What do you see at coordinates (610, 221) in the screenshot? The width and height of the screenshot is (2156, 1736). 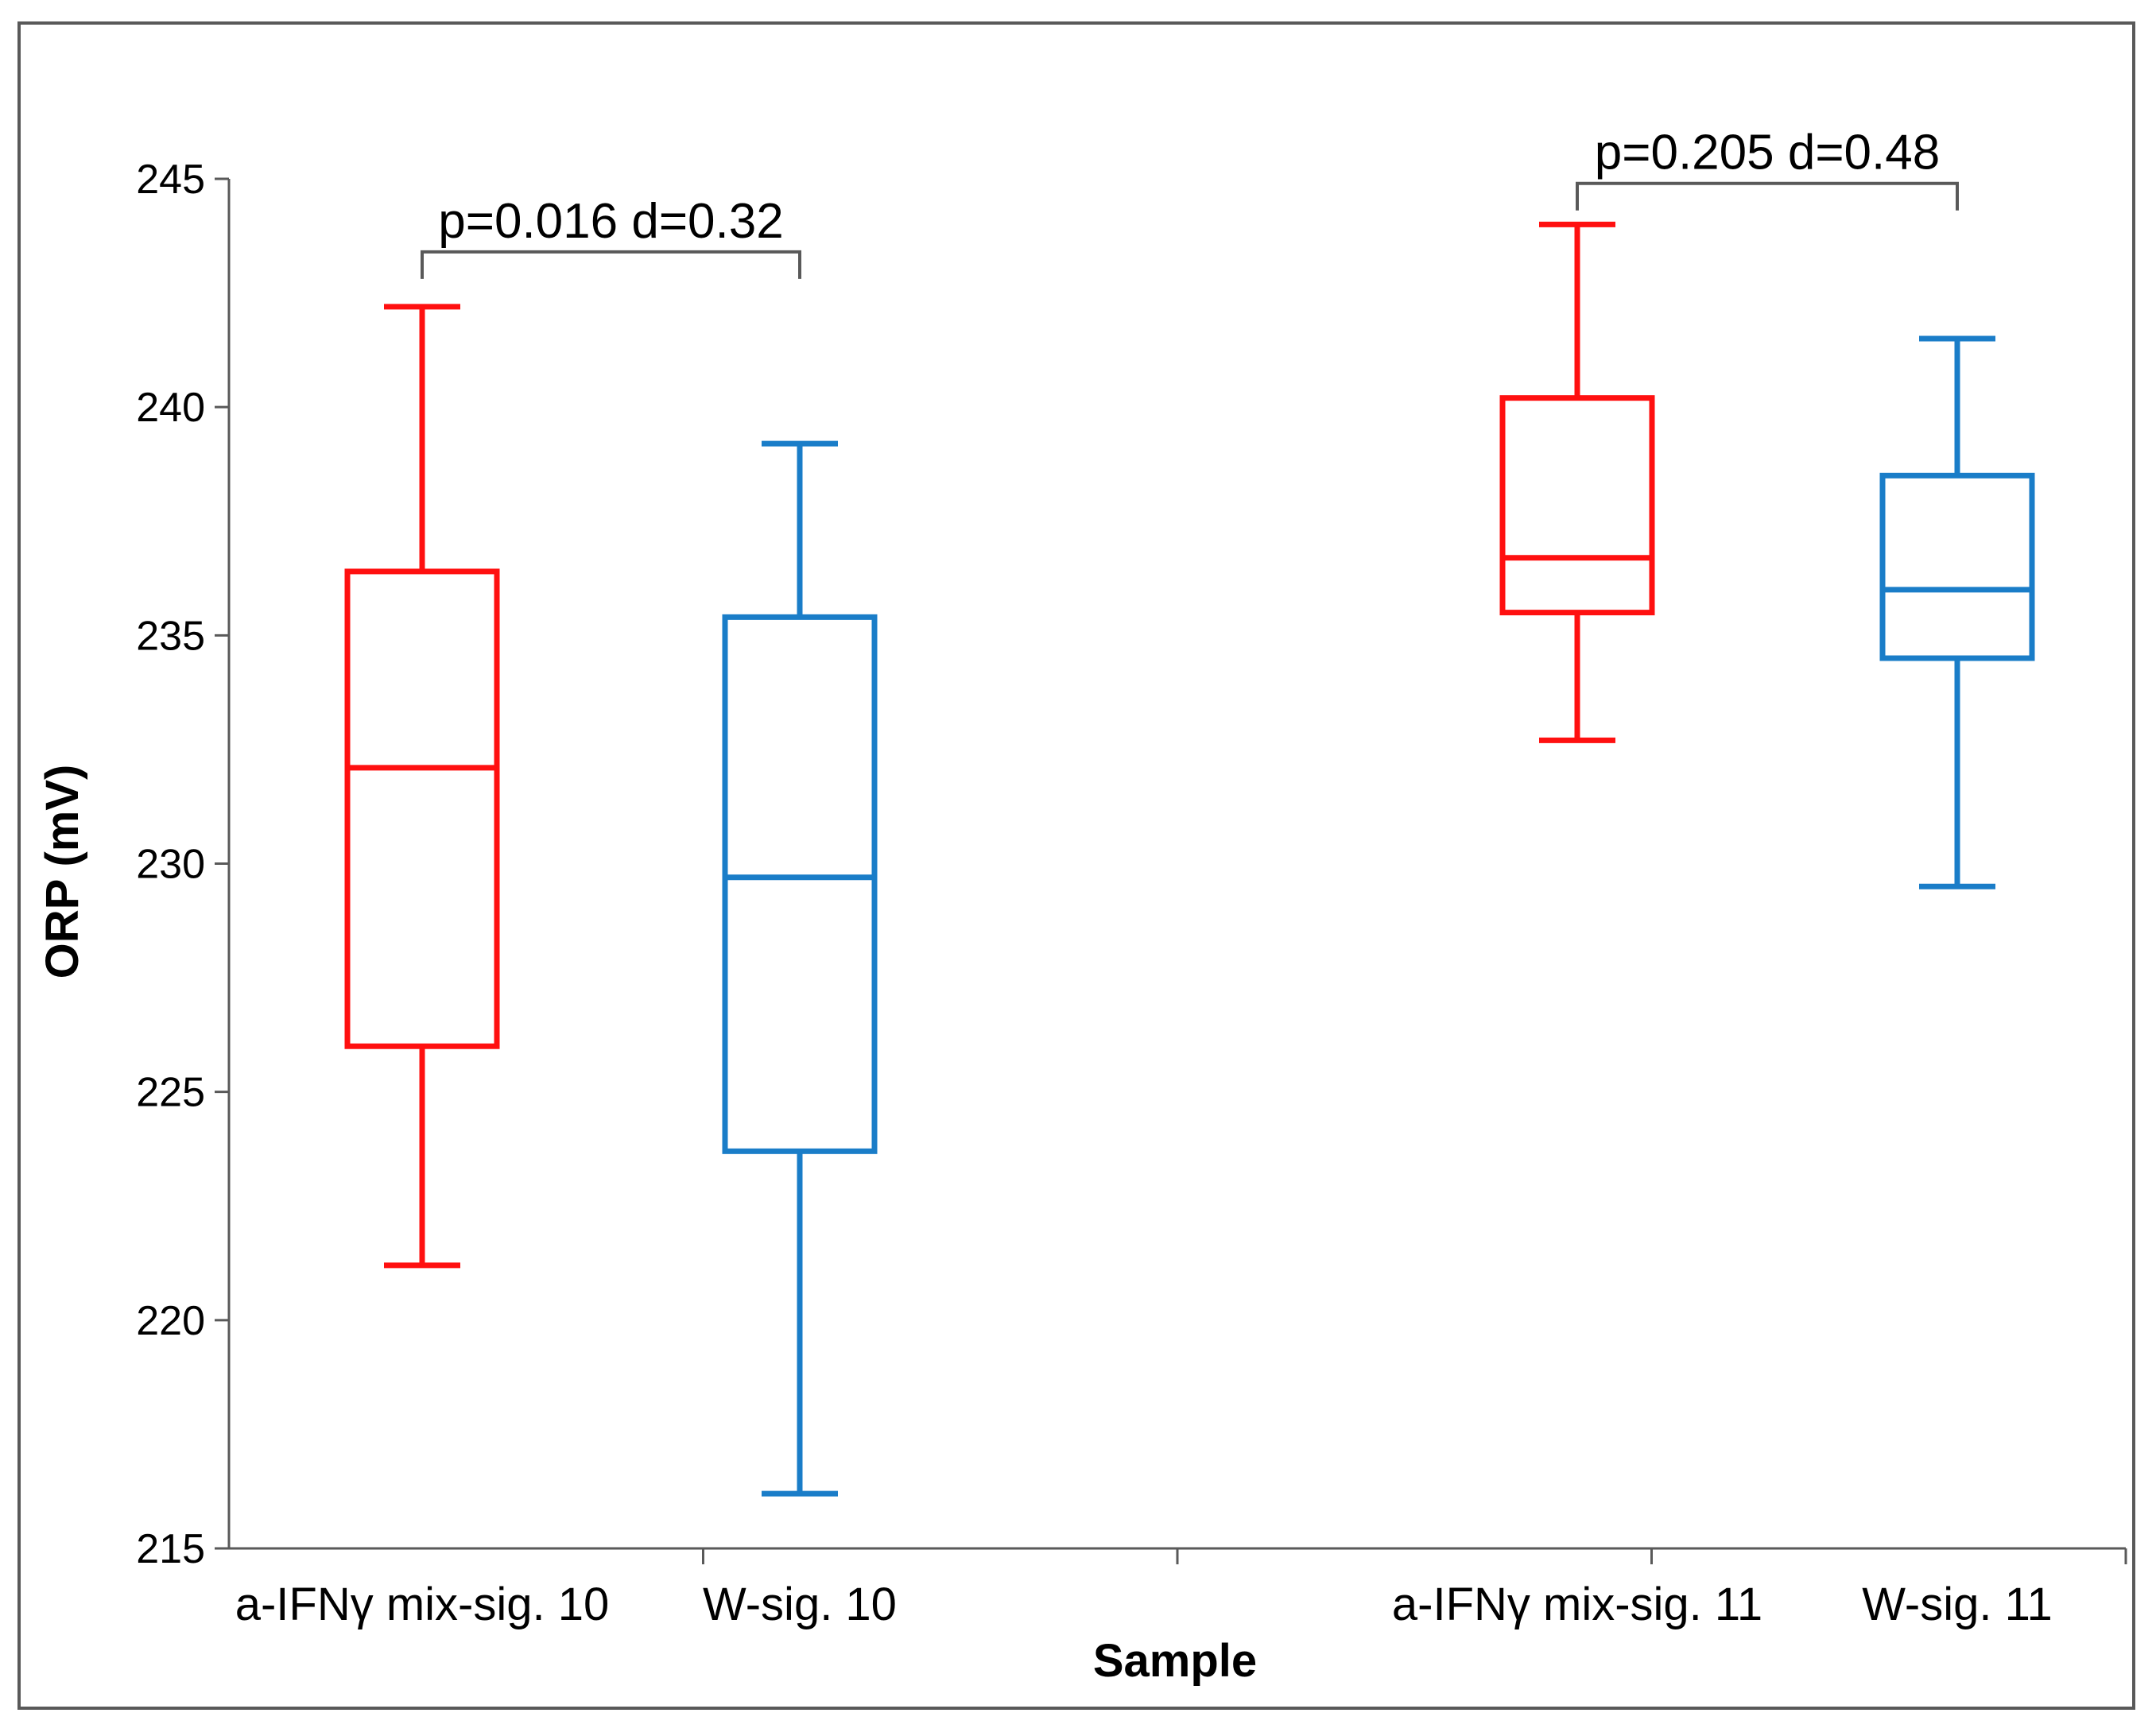 I see `significance-label: p=0.016 d=0.32` at bounding box center [610, 221].